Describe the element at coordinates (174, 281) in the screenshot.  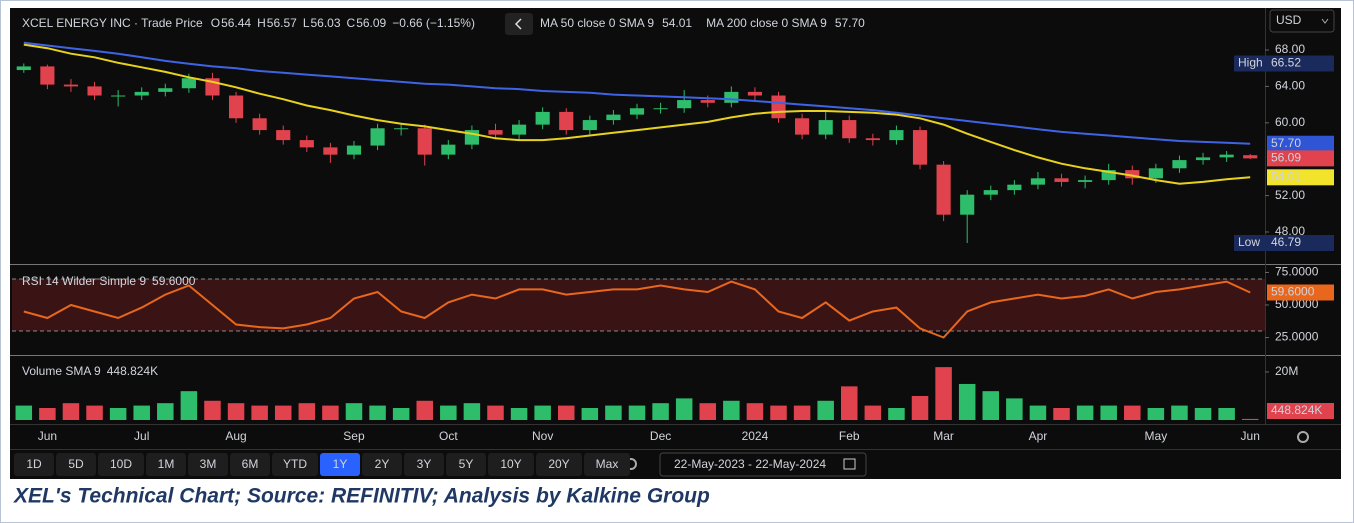
I see `legend-value: 59.6000` at that location.